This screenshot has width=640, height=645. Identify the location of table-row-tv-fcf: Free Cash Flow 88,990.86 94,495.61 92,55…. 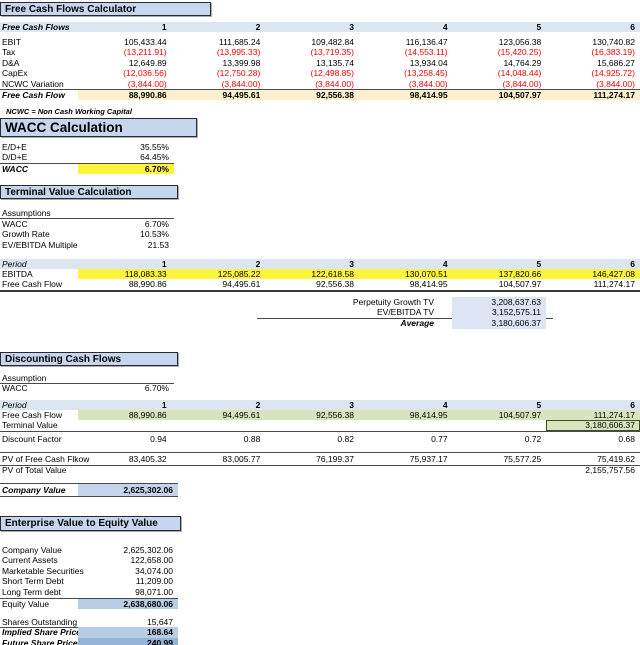
(320, 285).